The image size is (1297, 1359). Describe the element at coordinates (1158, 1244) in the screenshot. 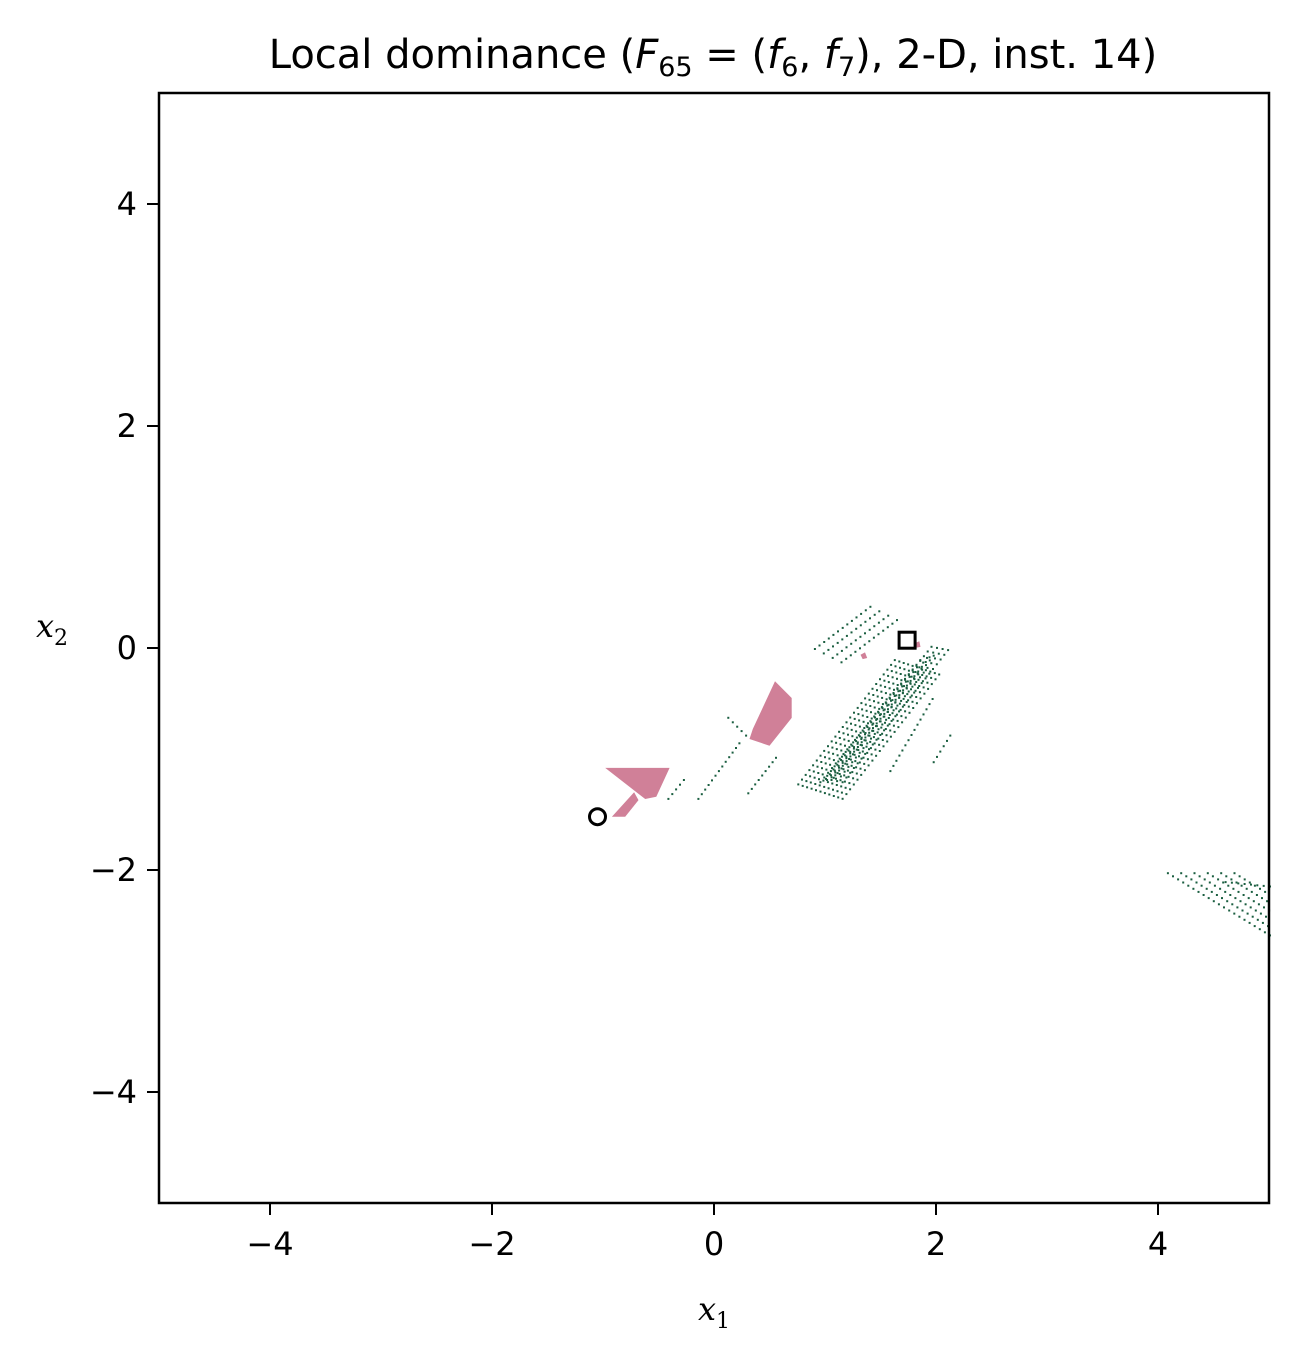

I see `x-tick-label: 4` at that location.